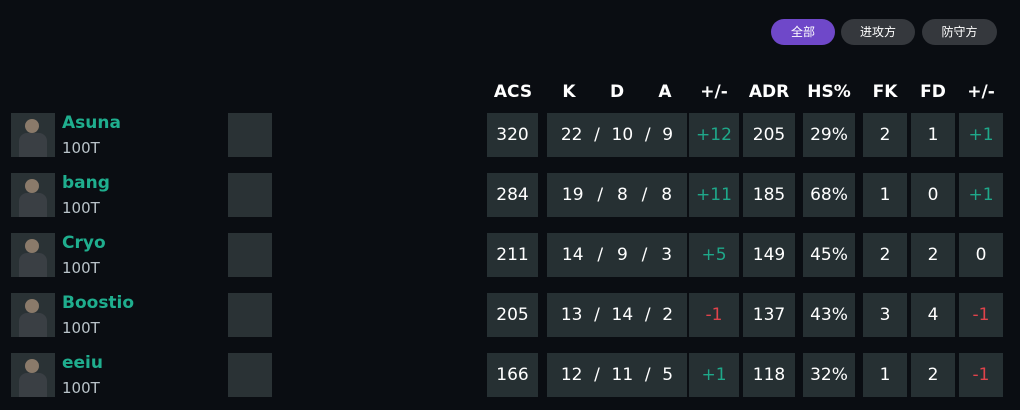 Image resolution: width=1020 pixels, height=410 pixels. Describe the element at coordinates (665, 92) in the screenshot. I see `column-header: A` at that location.